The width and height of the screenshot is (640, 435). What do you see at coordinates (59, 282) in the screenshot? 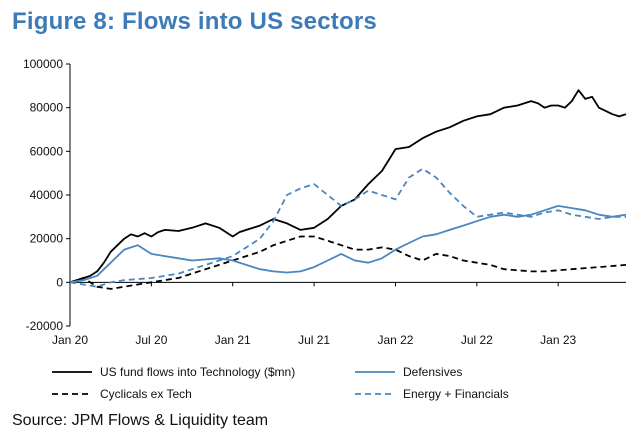
I see `y-tick-label: 0` at bounding box center [59, 282].